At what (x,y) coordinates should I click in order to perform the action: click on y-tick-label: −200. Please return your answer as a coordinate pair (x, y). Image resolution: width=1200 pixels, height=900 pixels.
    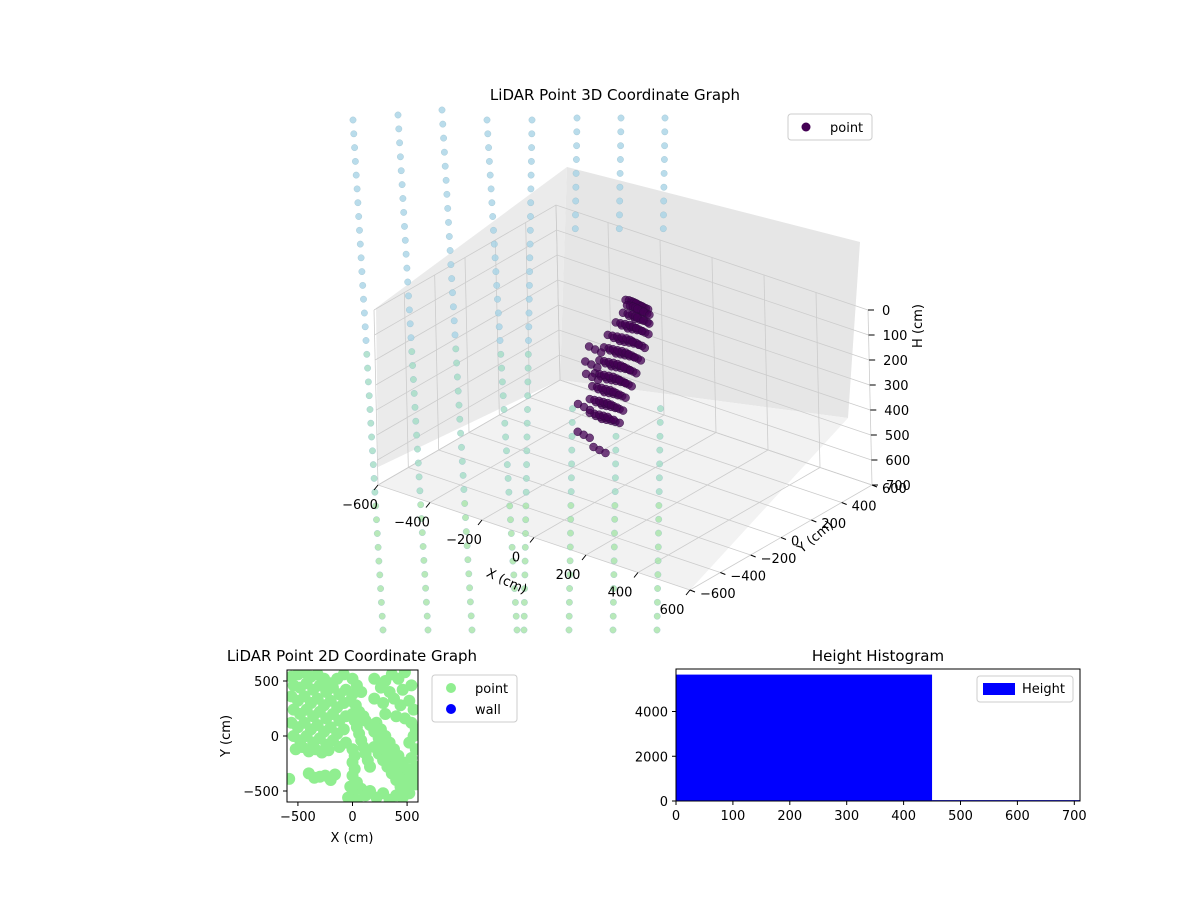
    Looking at the image, I should click on (779, 559).